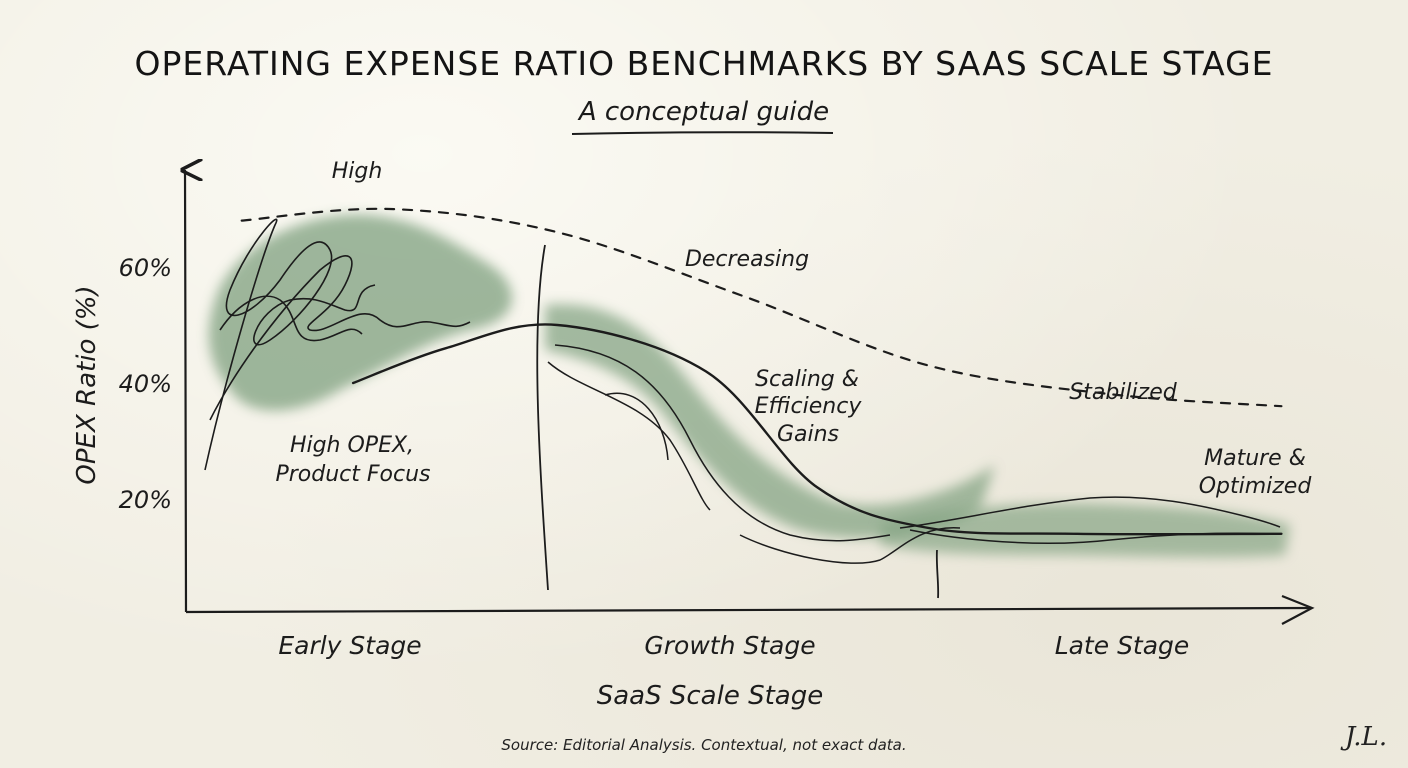 The image size is (1408, 768). What do you see at coordinates (747, 259) in the screenshot?
I see `chart-annotation: Decreasing` at bounding box center [747, 259].